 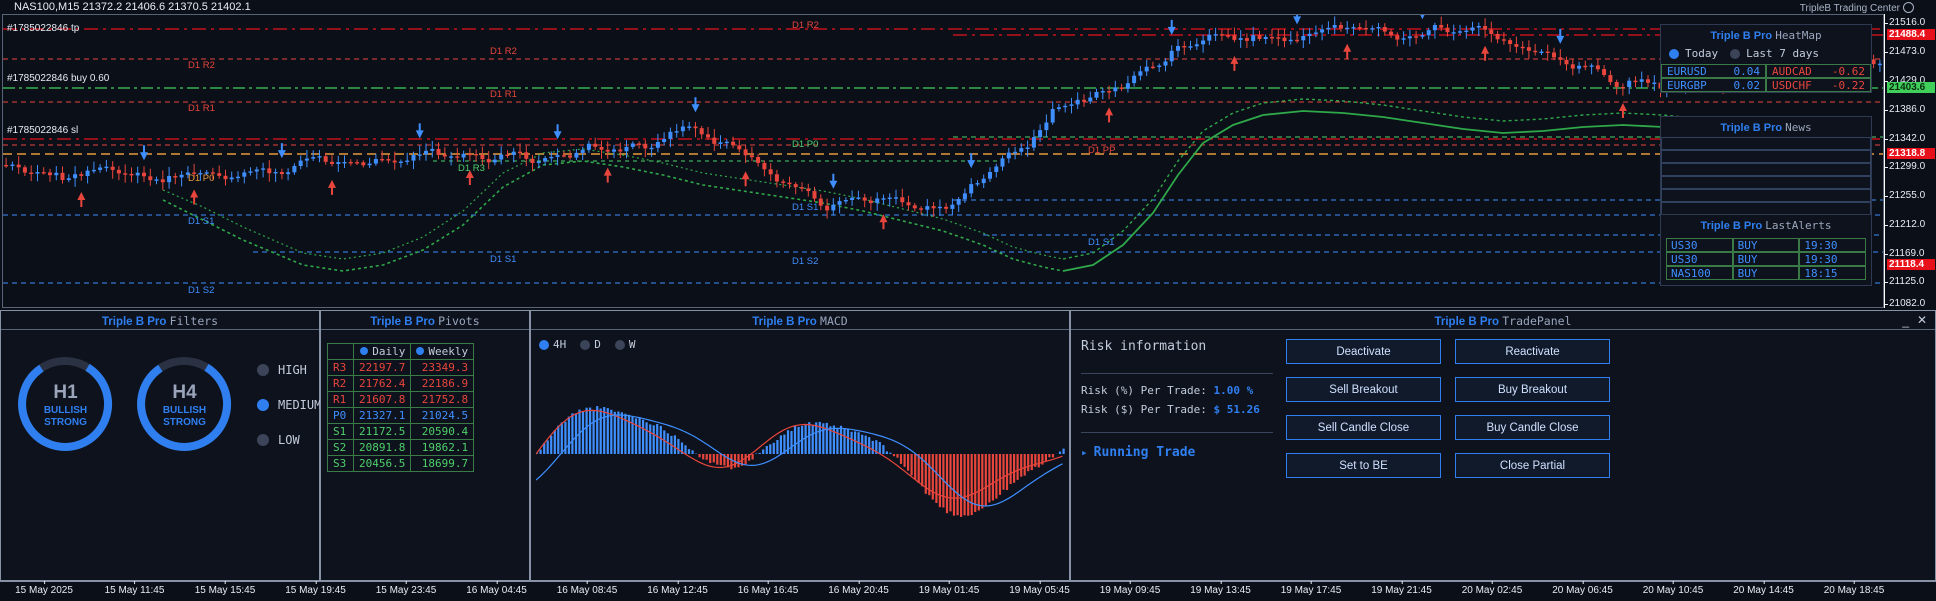 What do you see at coordinates (1582, 588) in the screenshot?
I see `time-tick: 20 May 06:45` at bounding box center [1582, 588].